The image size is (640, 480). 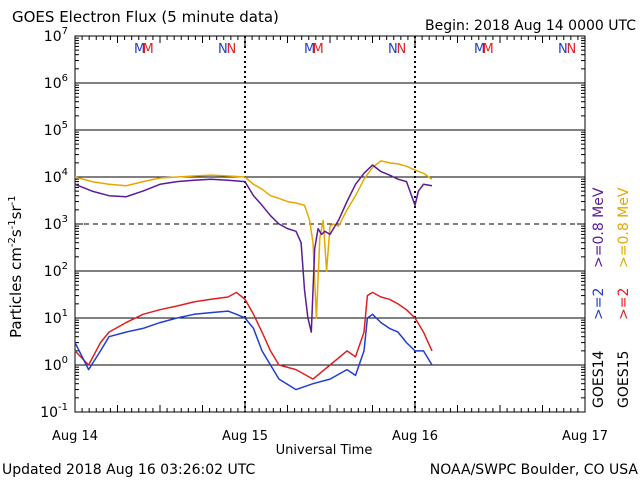 I want to click on legend-goes14: GOES14, so click(x=599, y=379).